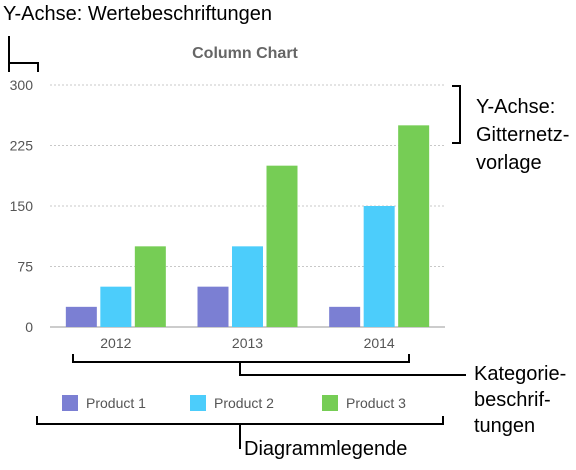  I want to click on bar-product-1-2014, so click(345, 316).